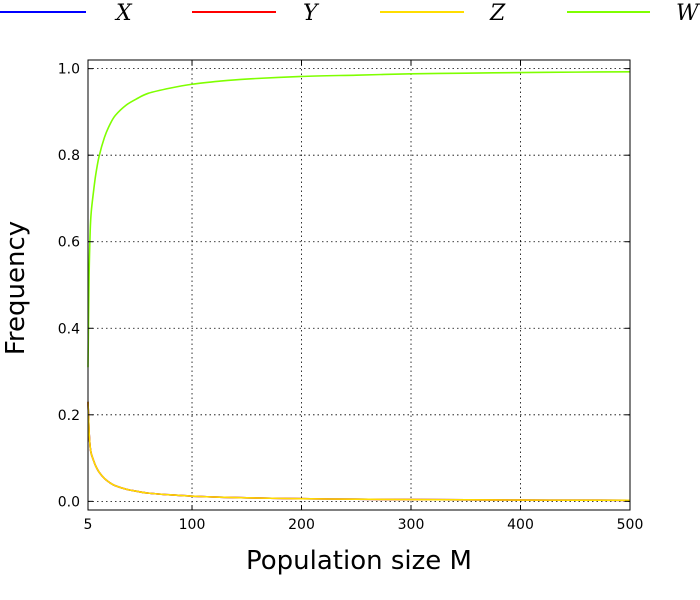 Image resolution: width=700 pixels, height=600 pixels. Describe the element at coordinates (69, 70) in the screenshot. I see `y-tick-label: 1.0` at that location.